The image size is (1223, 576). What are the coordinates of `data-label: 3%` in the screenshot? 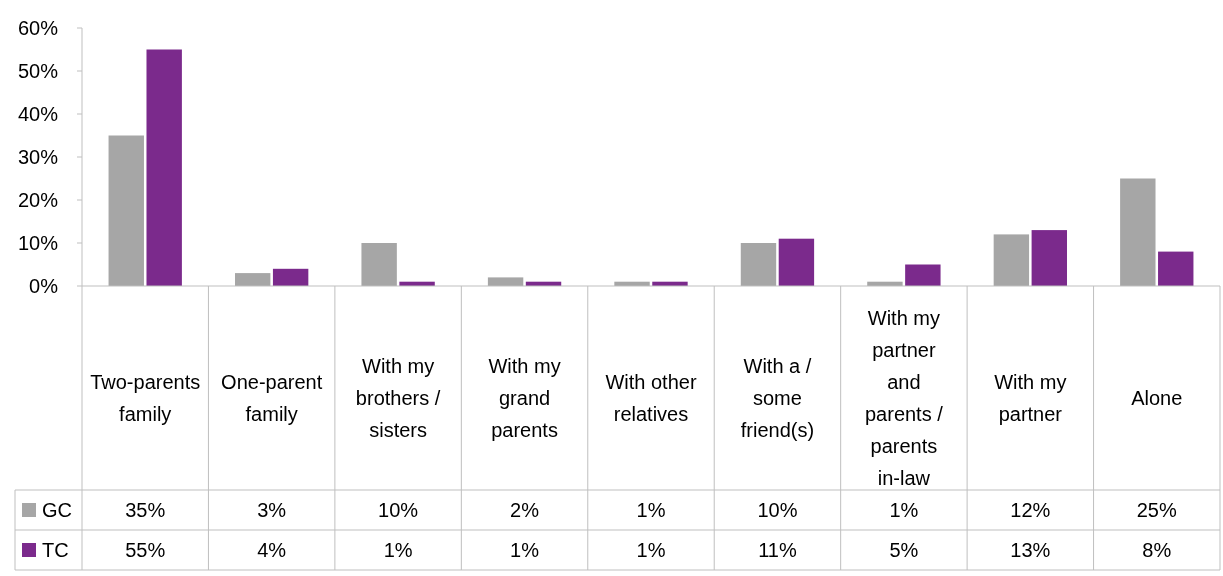 It's located at (272, 510).